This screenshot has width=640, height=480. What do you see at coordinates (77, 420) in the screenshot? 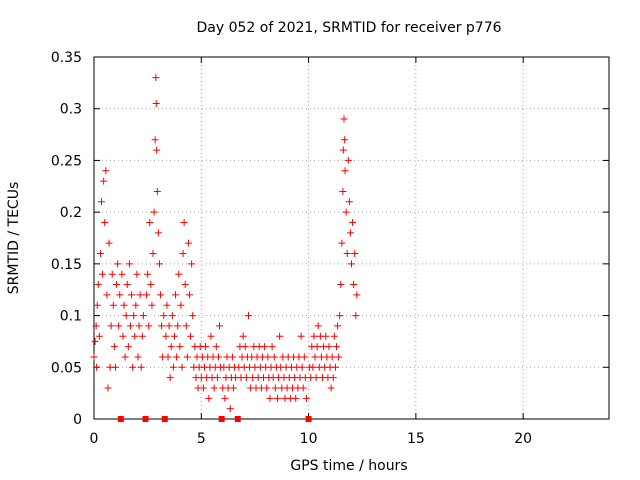
I see `y-tick-label: 0` at bounding box center [77, 420].